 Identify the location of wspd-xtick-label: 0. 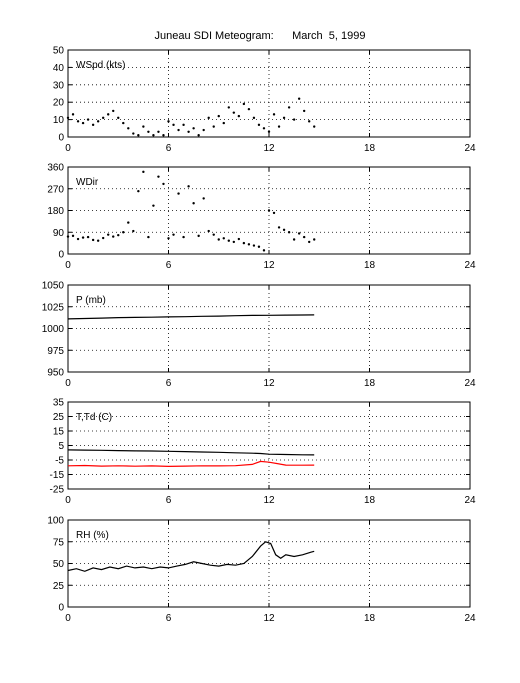
(68, 148).